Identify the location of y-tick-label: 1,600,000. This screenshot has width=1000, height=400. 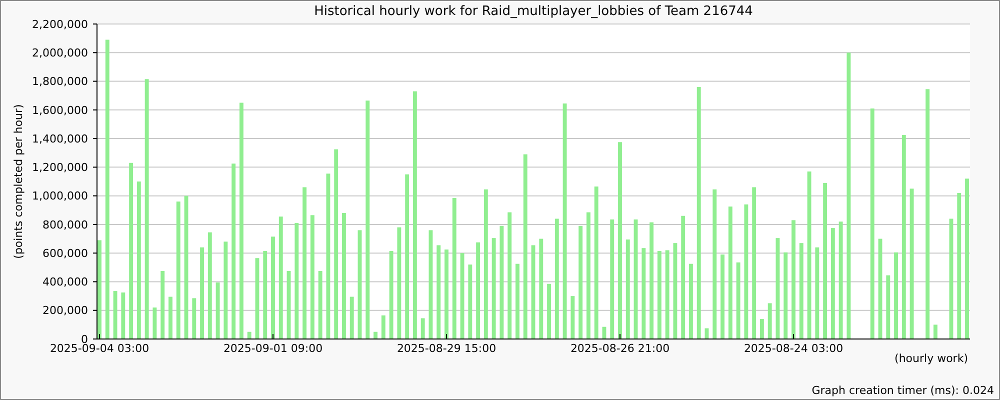
(60, 110).